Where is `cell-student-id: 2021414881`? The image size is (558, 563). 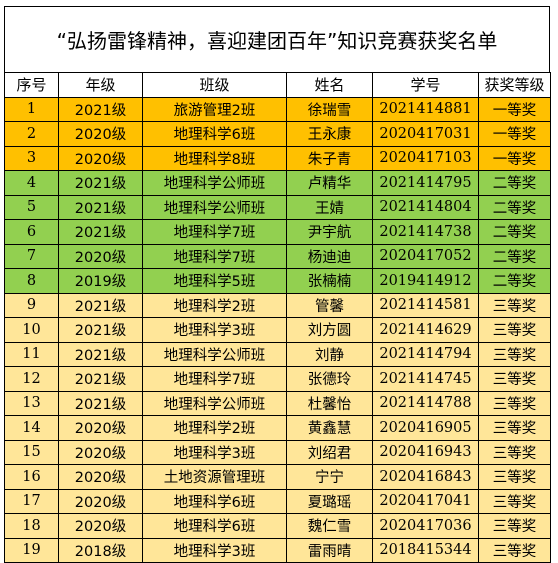
cell-student-id: 2021414881 is located at coordinates (425, 109).